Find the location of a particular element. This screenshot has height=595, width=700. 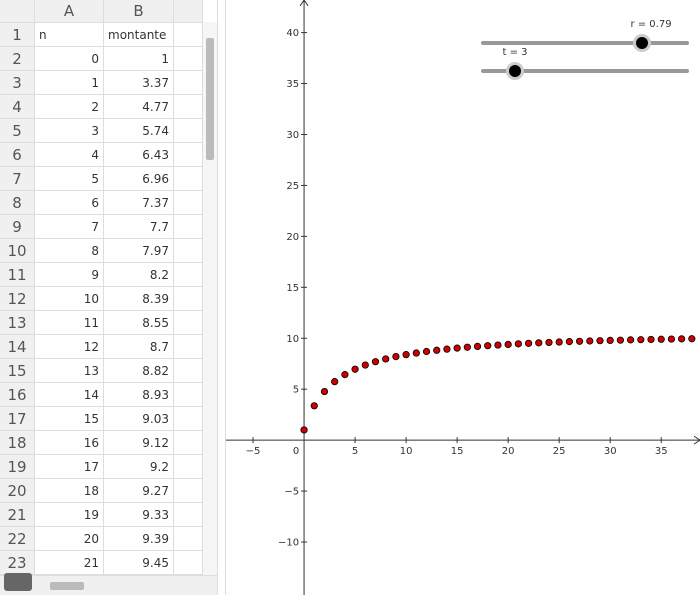

cell: 8.55 is located at coordinates (139, 323).